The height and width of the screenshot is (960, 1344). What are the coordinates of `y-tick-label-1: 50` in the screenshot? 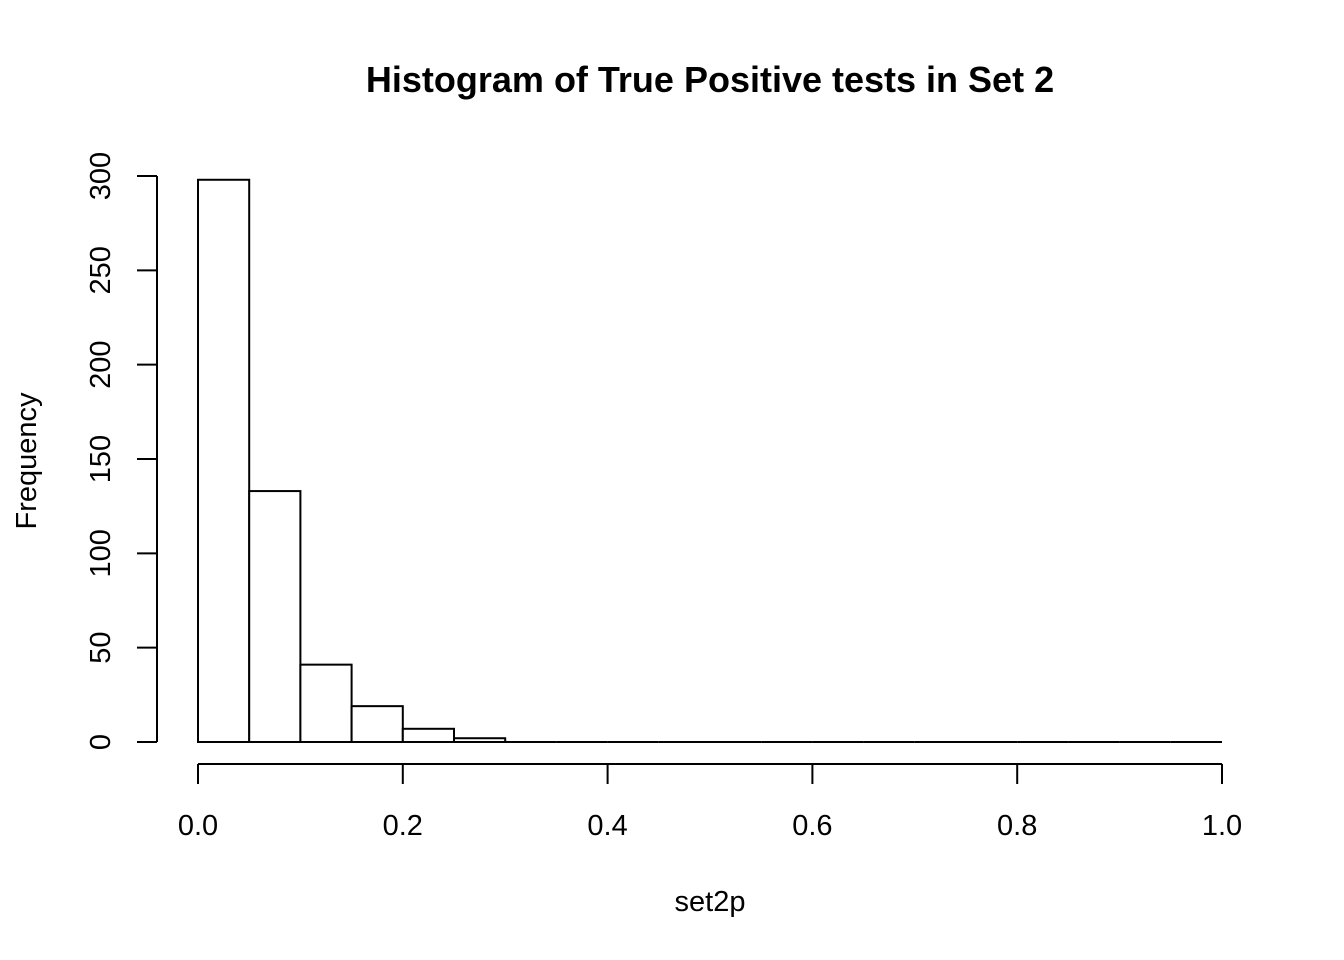 It's located at (101, 648).